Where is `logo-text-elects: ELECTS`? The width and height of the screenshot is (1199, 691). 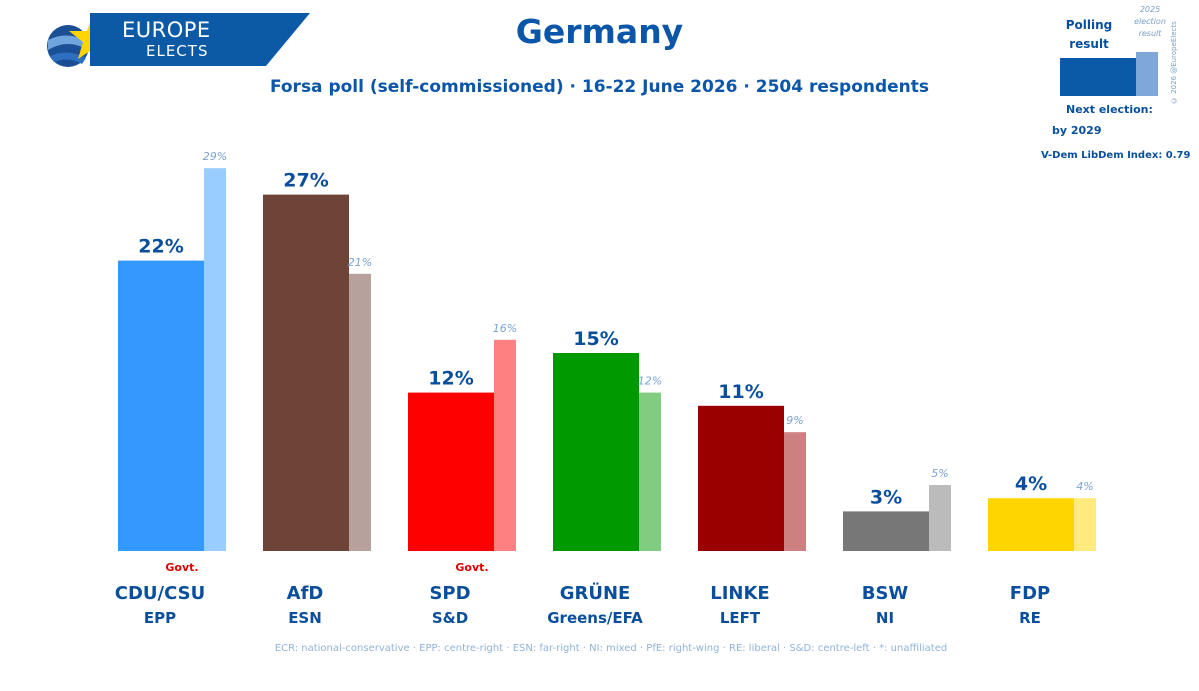 logo-text-elects: ELECTS is located at coordinates (177, 51).